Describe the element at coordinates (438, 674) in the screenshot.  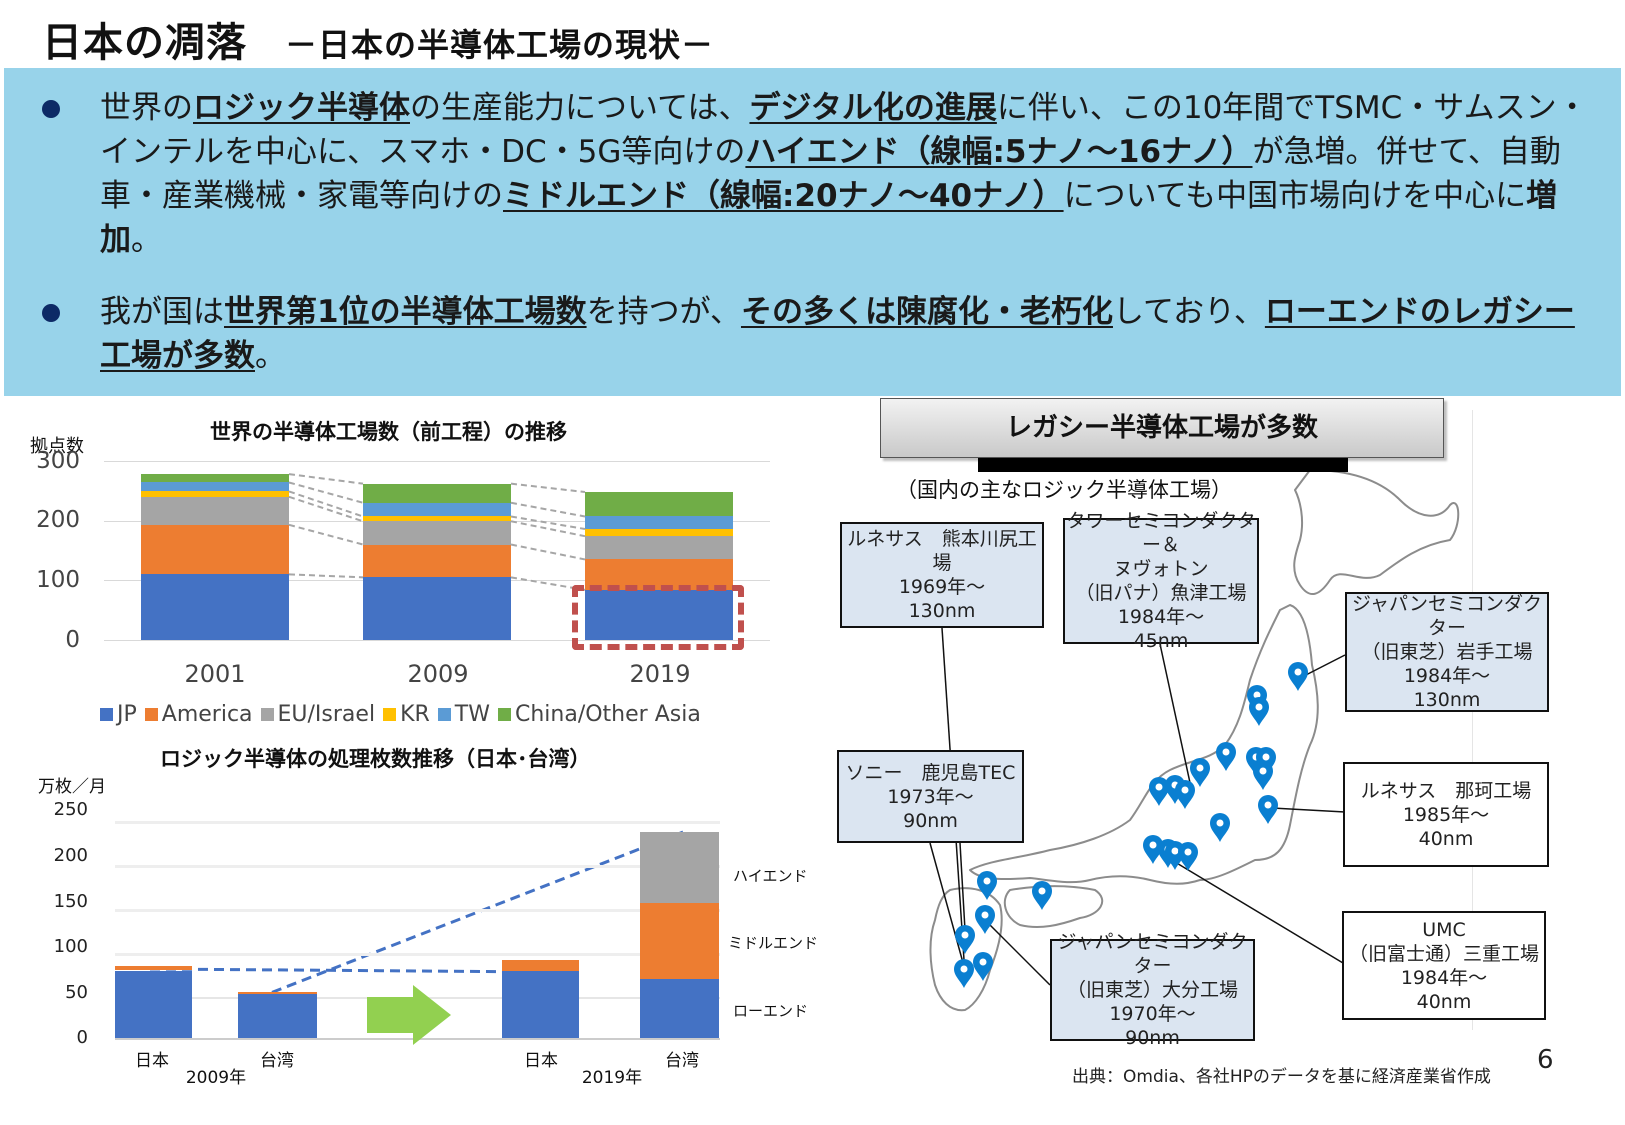
I see `x-category: 2009` at that location.